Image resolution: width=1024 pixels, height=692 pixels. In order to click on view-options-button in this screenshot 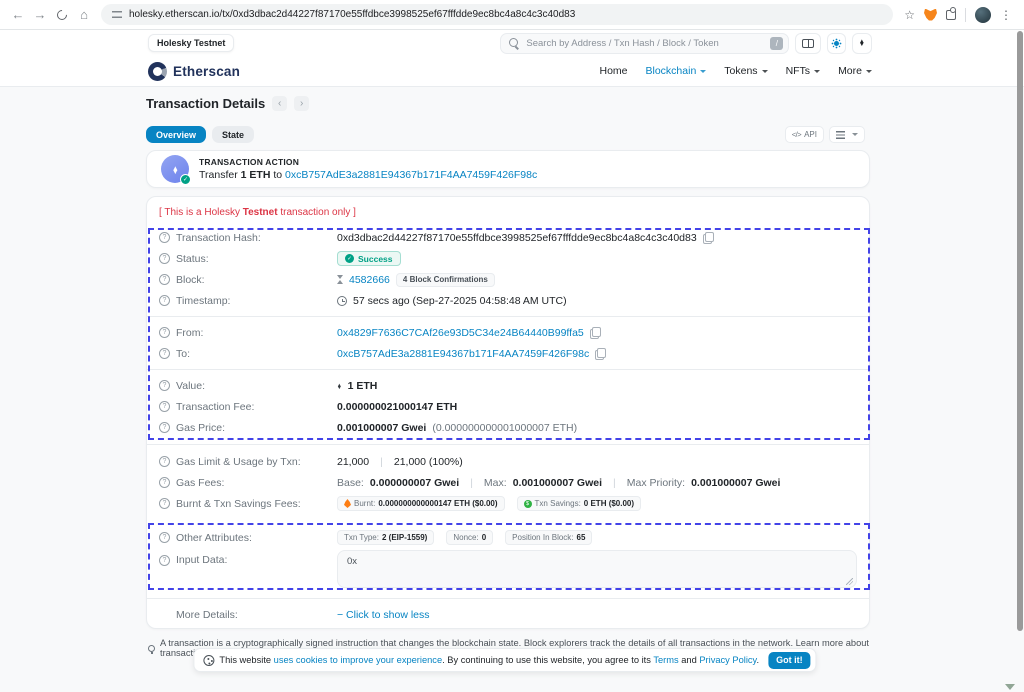, I will do `click(847, 134)`.